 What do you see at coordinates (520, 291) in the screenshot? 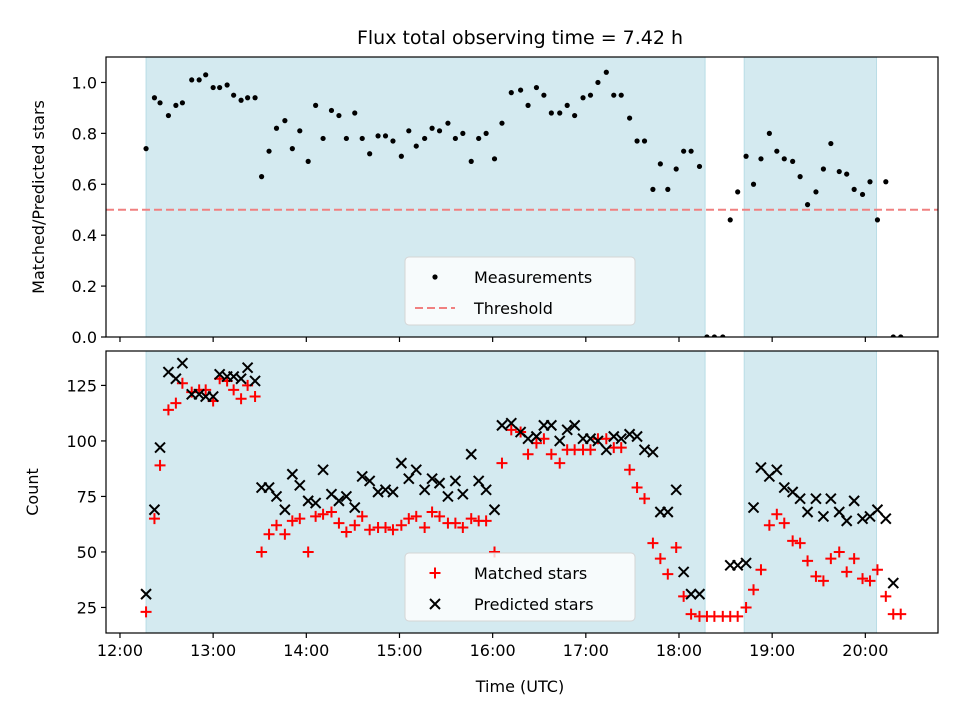
I see `legend-frame` at bounding box center [520, 291].